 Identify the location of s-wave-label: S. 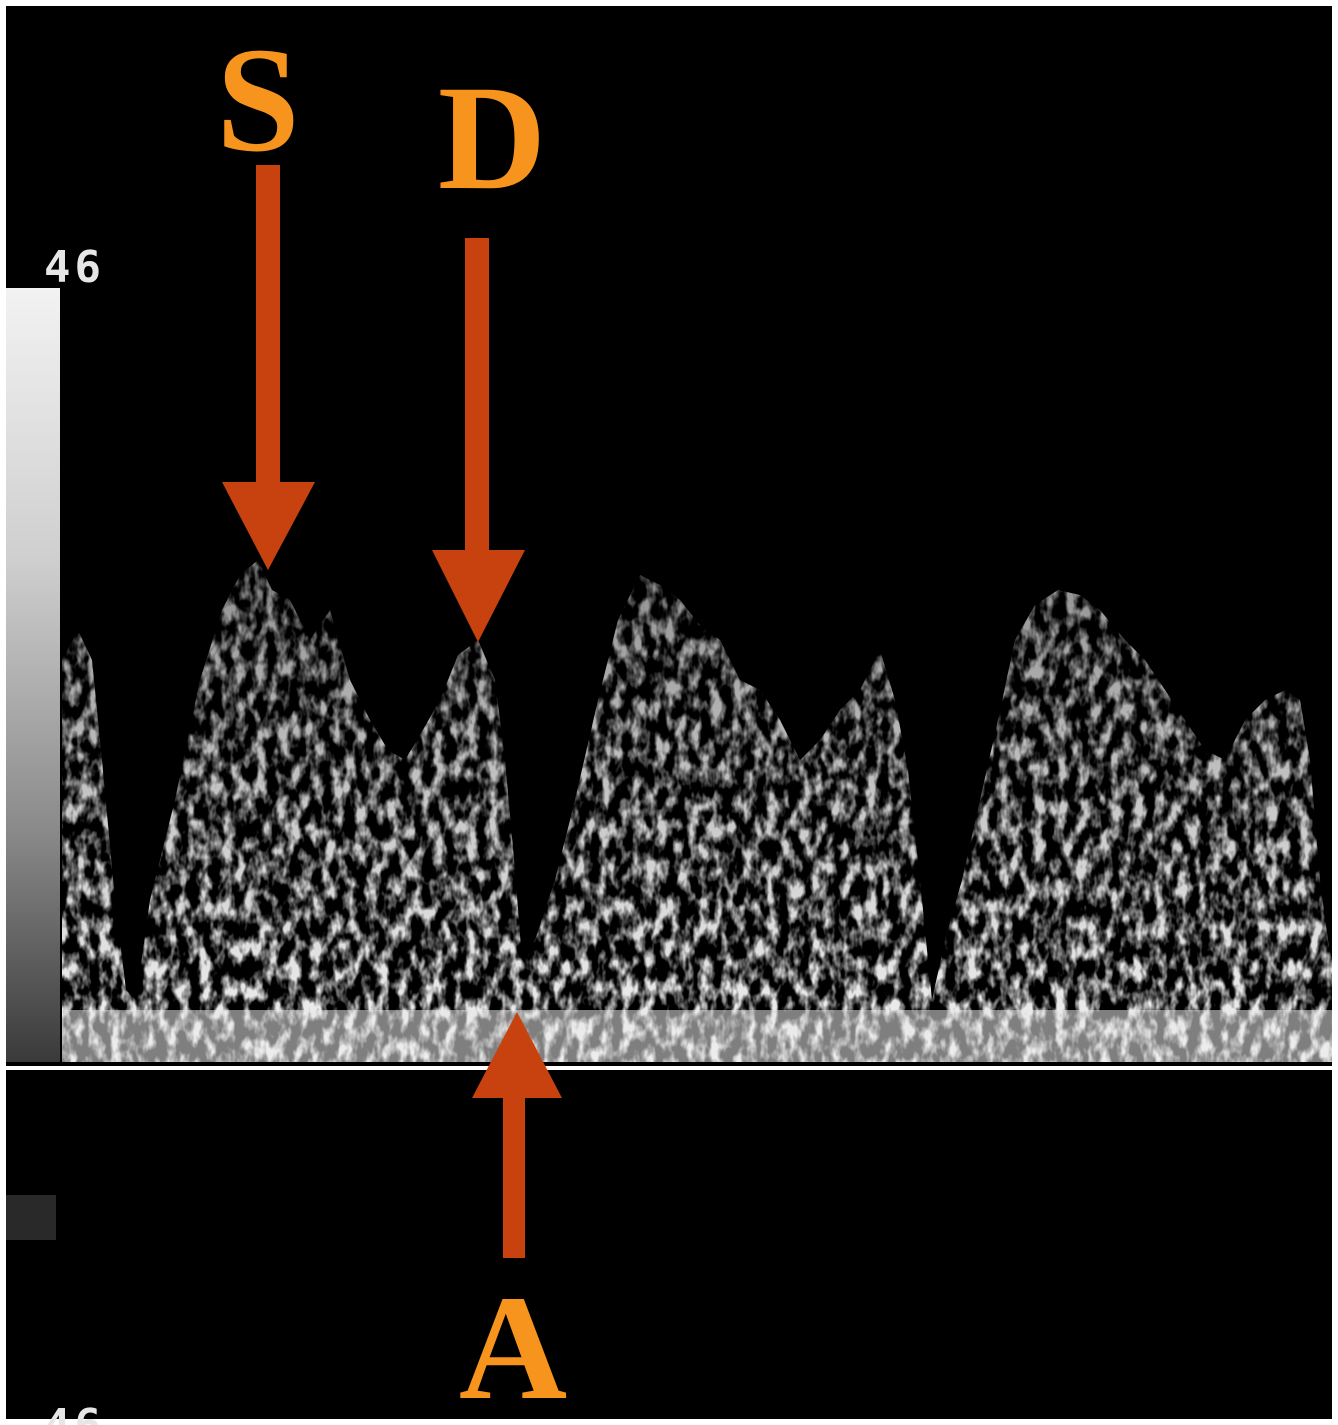
(257, 100).